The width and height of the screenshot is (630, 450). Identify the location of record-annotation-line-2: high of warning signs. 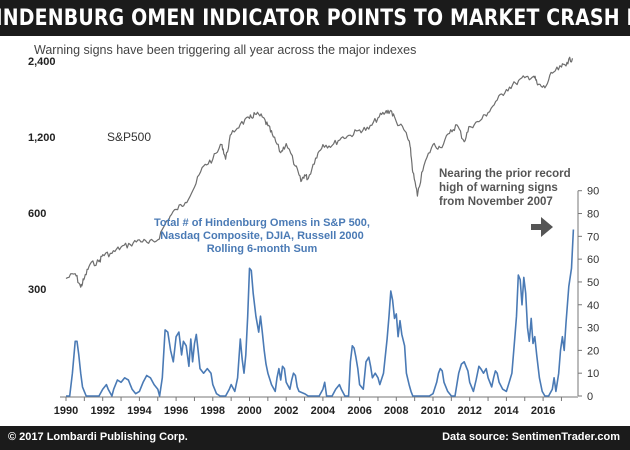
(498, 188).